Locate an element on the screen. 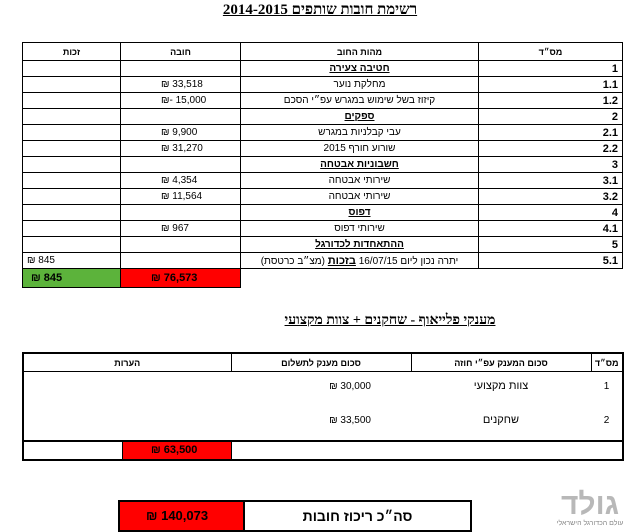 The image size is (640, 532). section-title: דפוס is located at coordinates (359, 212).